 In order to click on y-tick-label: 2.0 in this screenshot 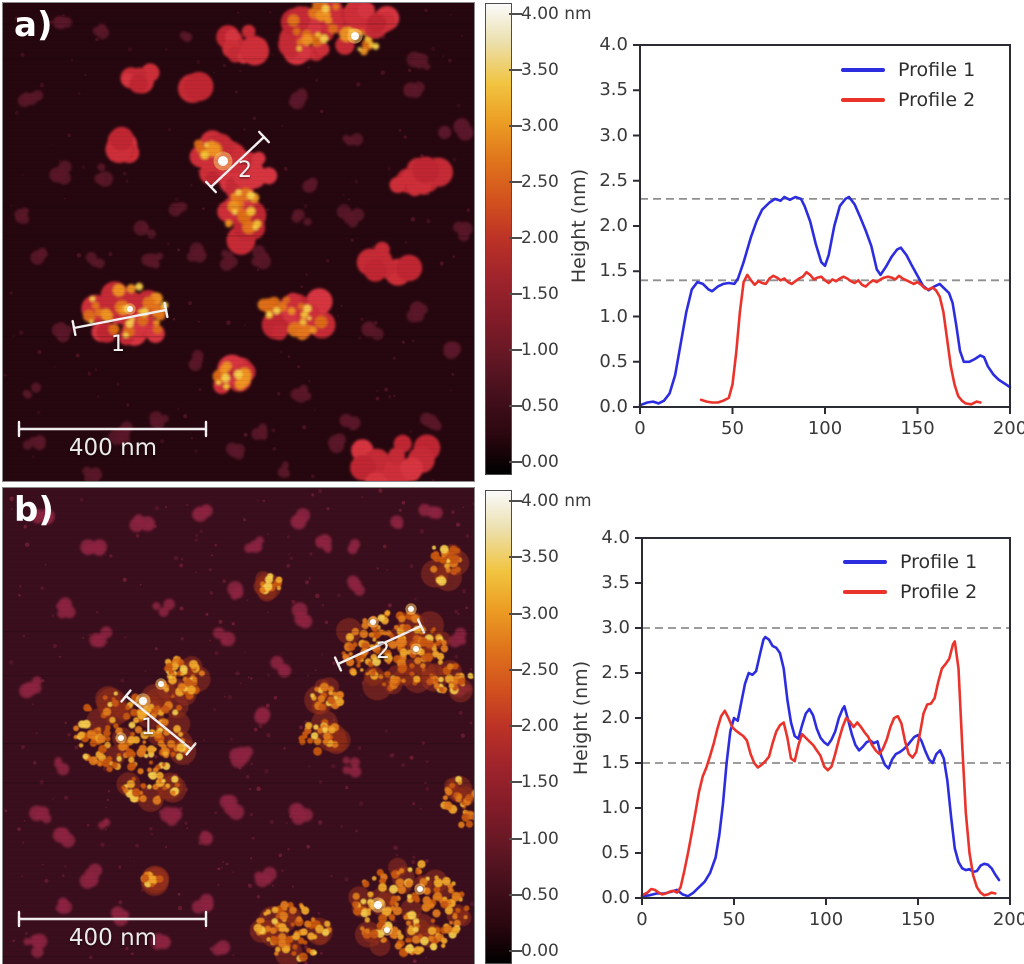, I will do `click(615, 717)`.